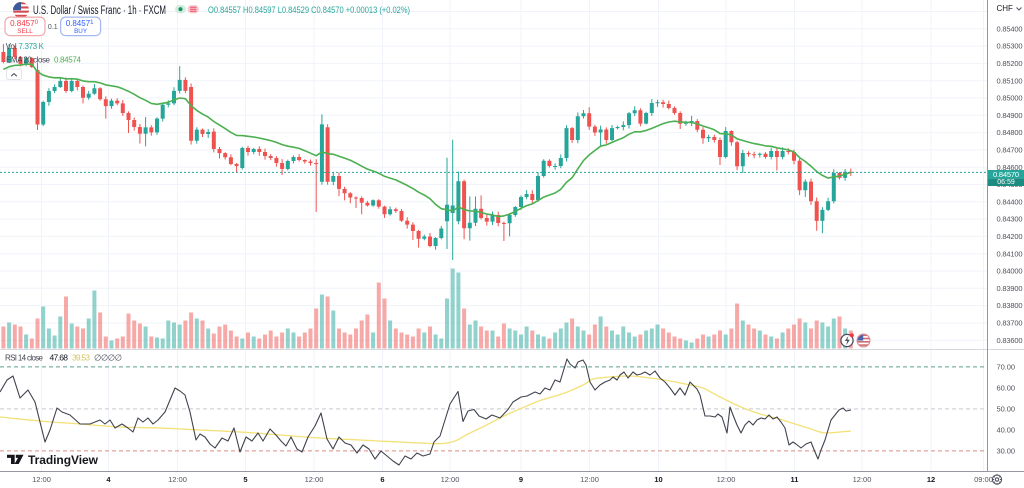  I want to click on svg-text: CHF, so click(1005, 8).